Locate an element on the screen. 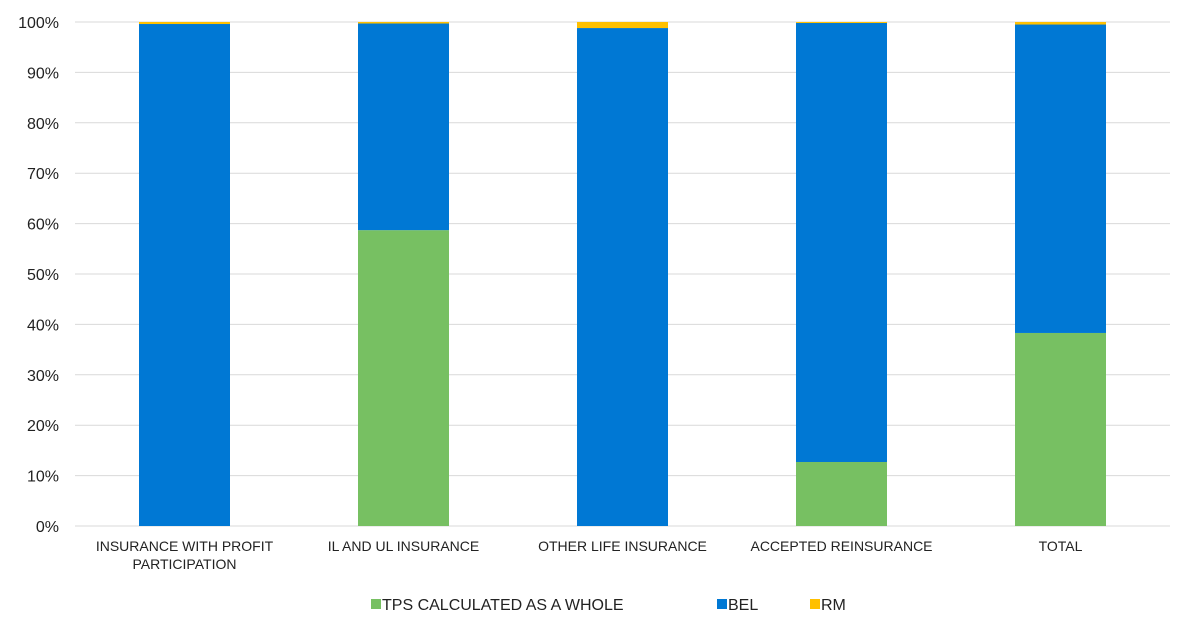 This screenshot has width=1197, height=617. x-category-label: ACCEPTED REINSURANCE is located at coordinates (841, 546).